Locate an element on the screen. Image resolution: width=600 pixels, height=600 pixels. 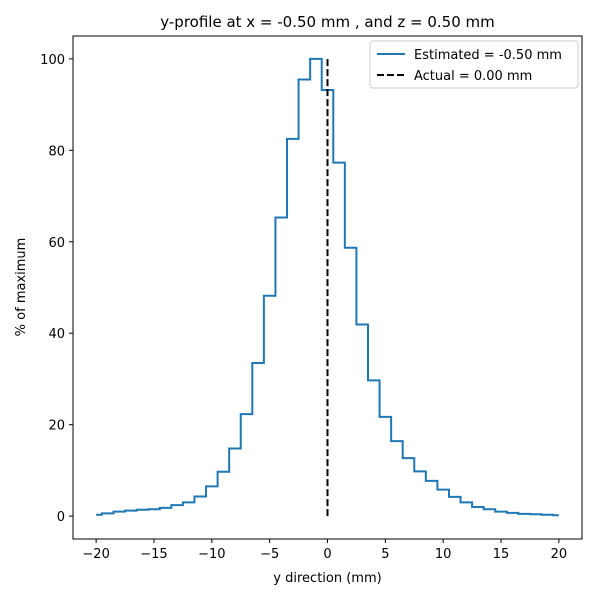
legend: Estimated = -0.50 mm Actual = 0.00 mm is located at coordinates (474, 64).